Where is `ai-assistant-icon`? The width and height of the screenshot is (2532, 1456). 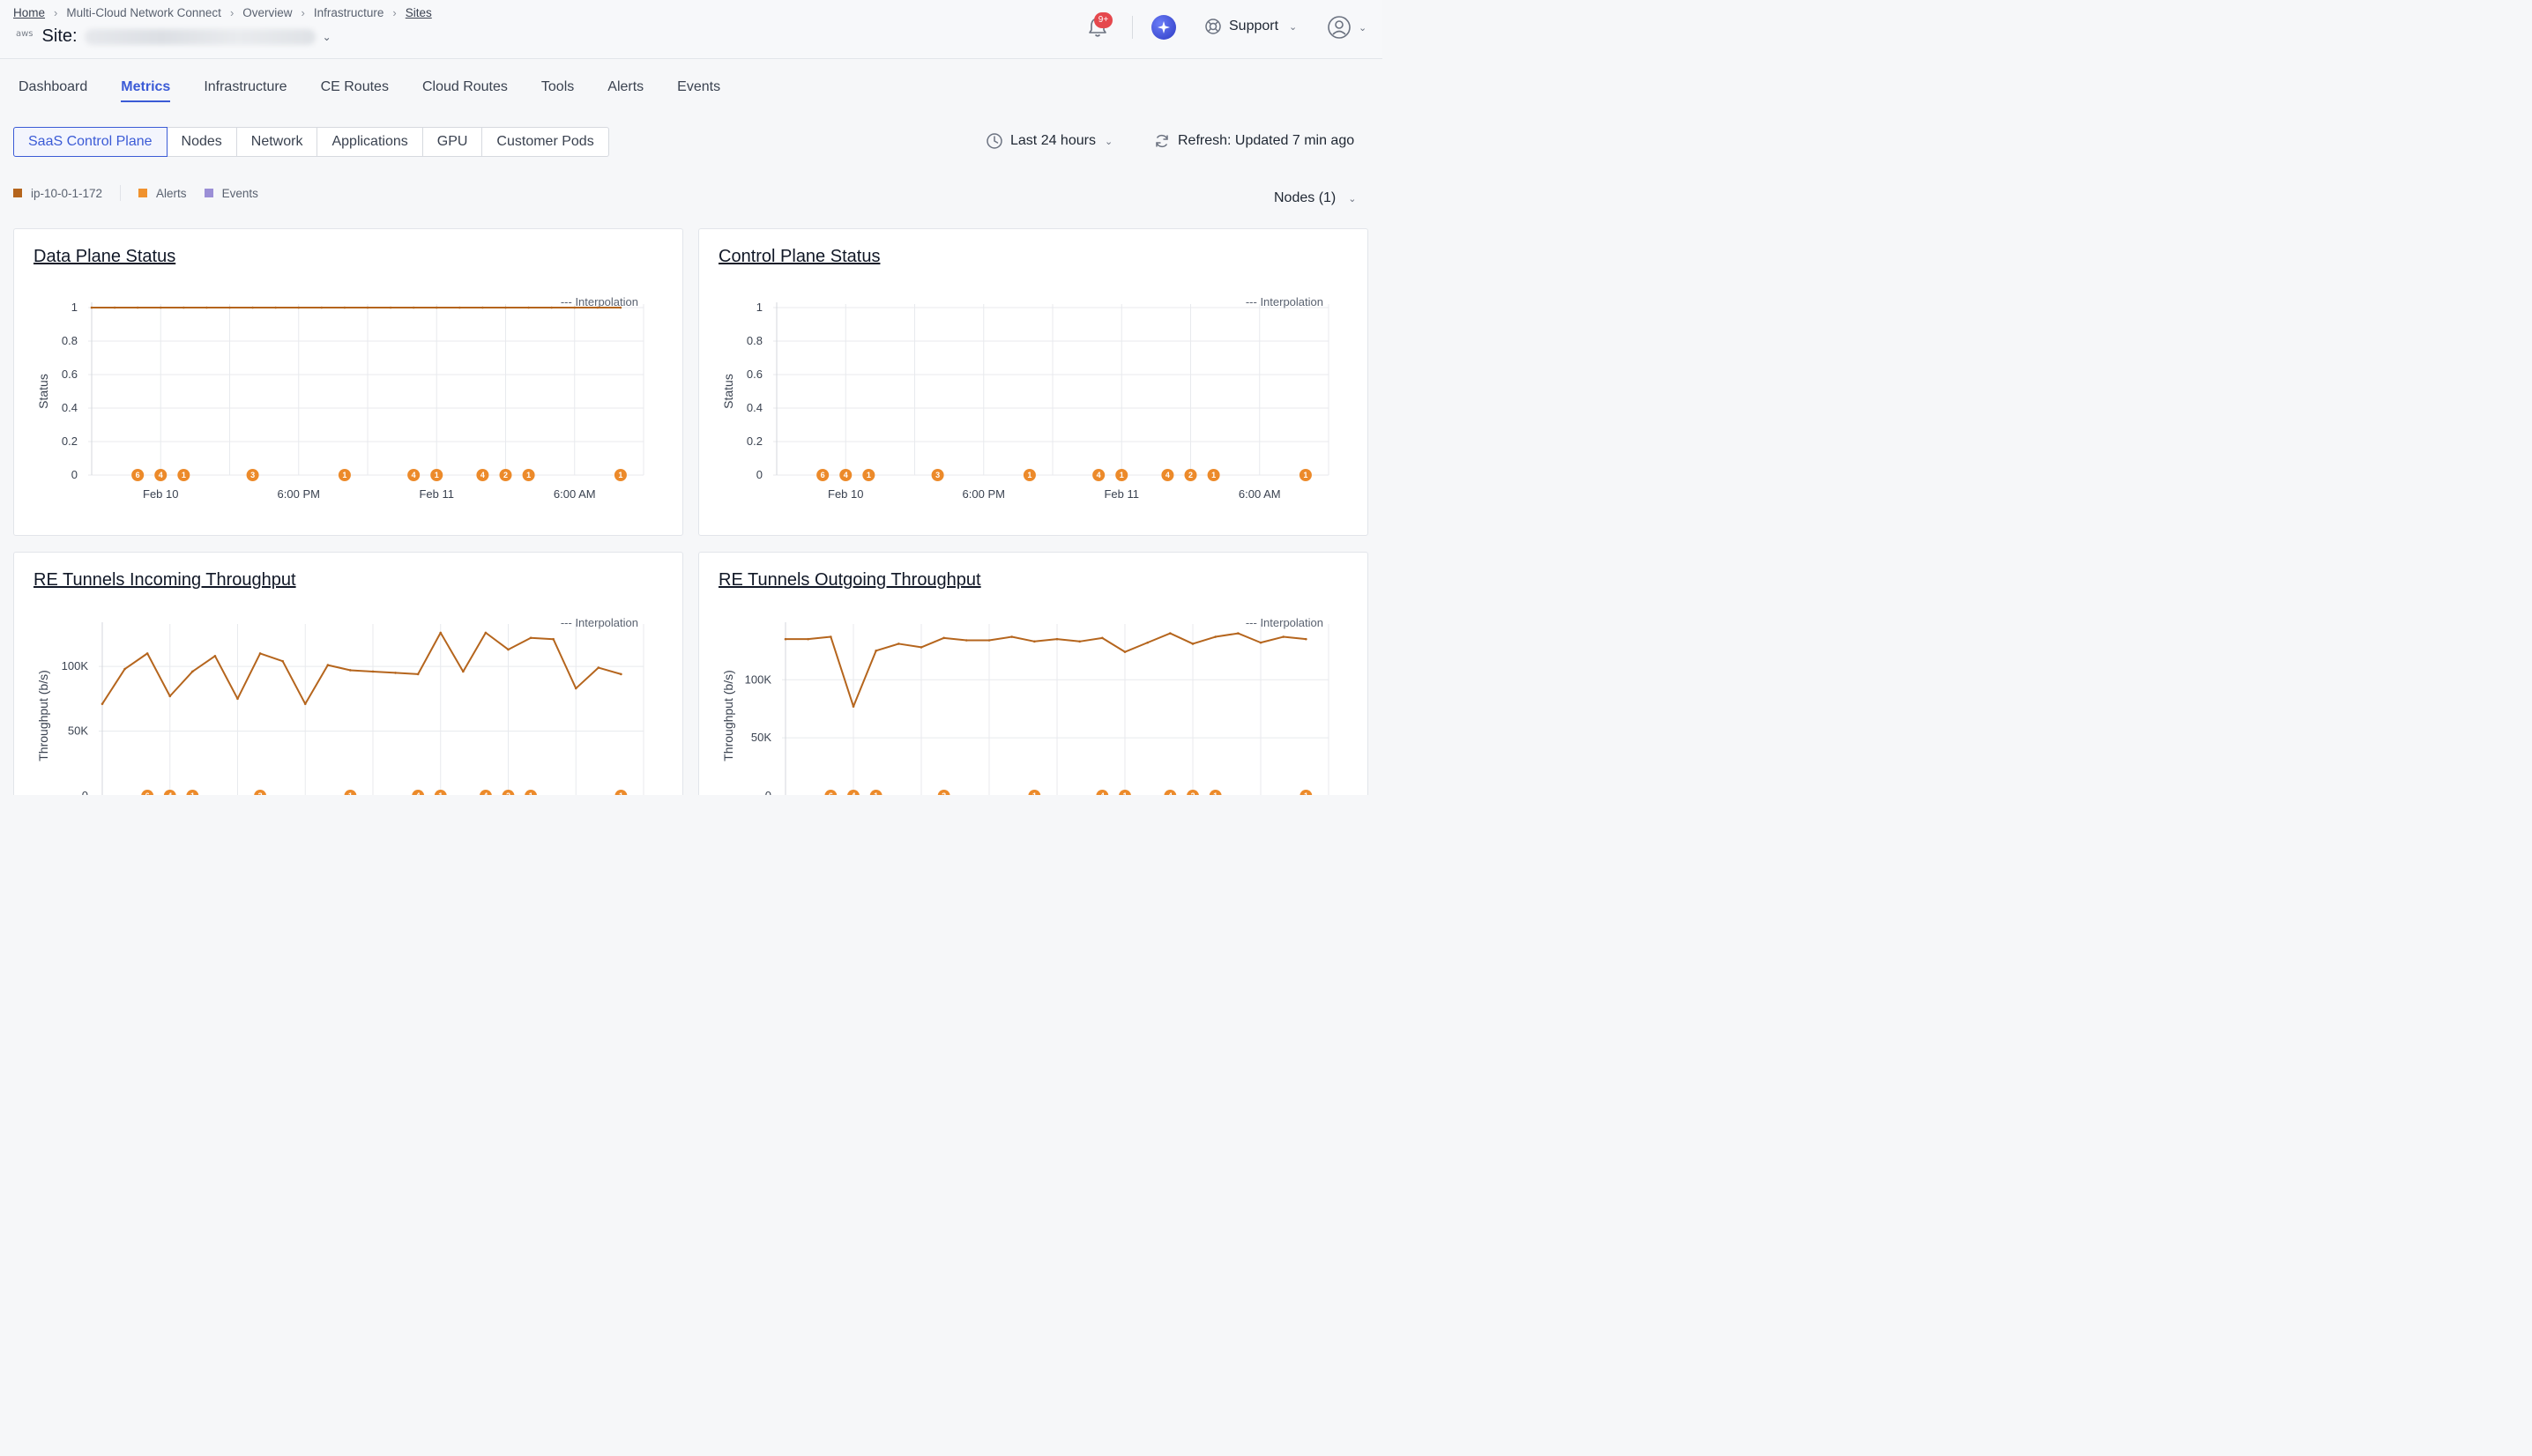 ai-assistant-icon is located at coordinates (1164, 27).